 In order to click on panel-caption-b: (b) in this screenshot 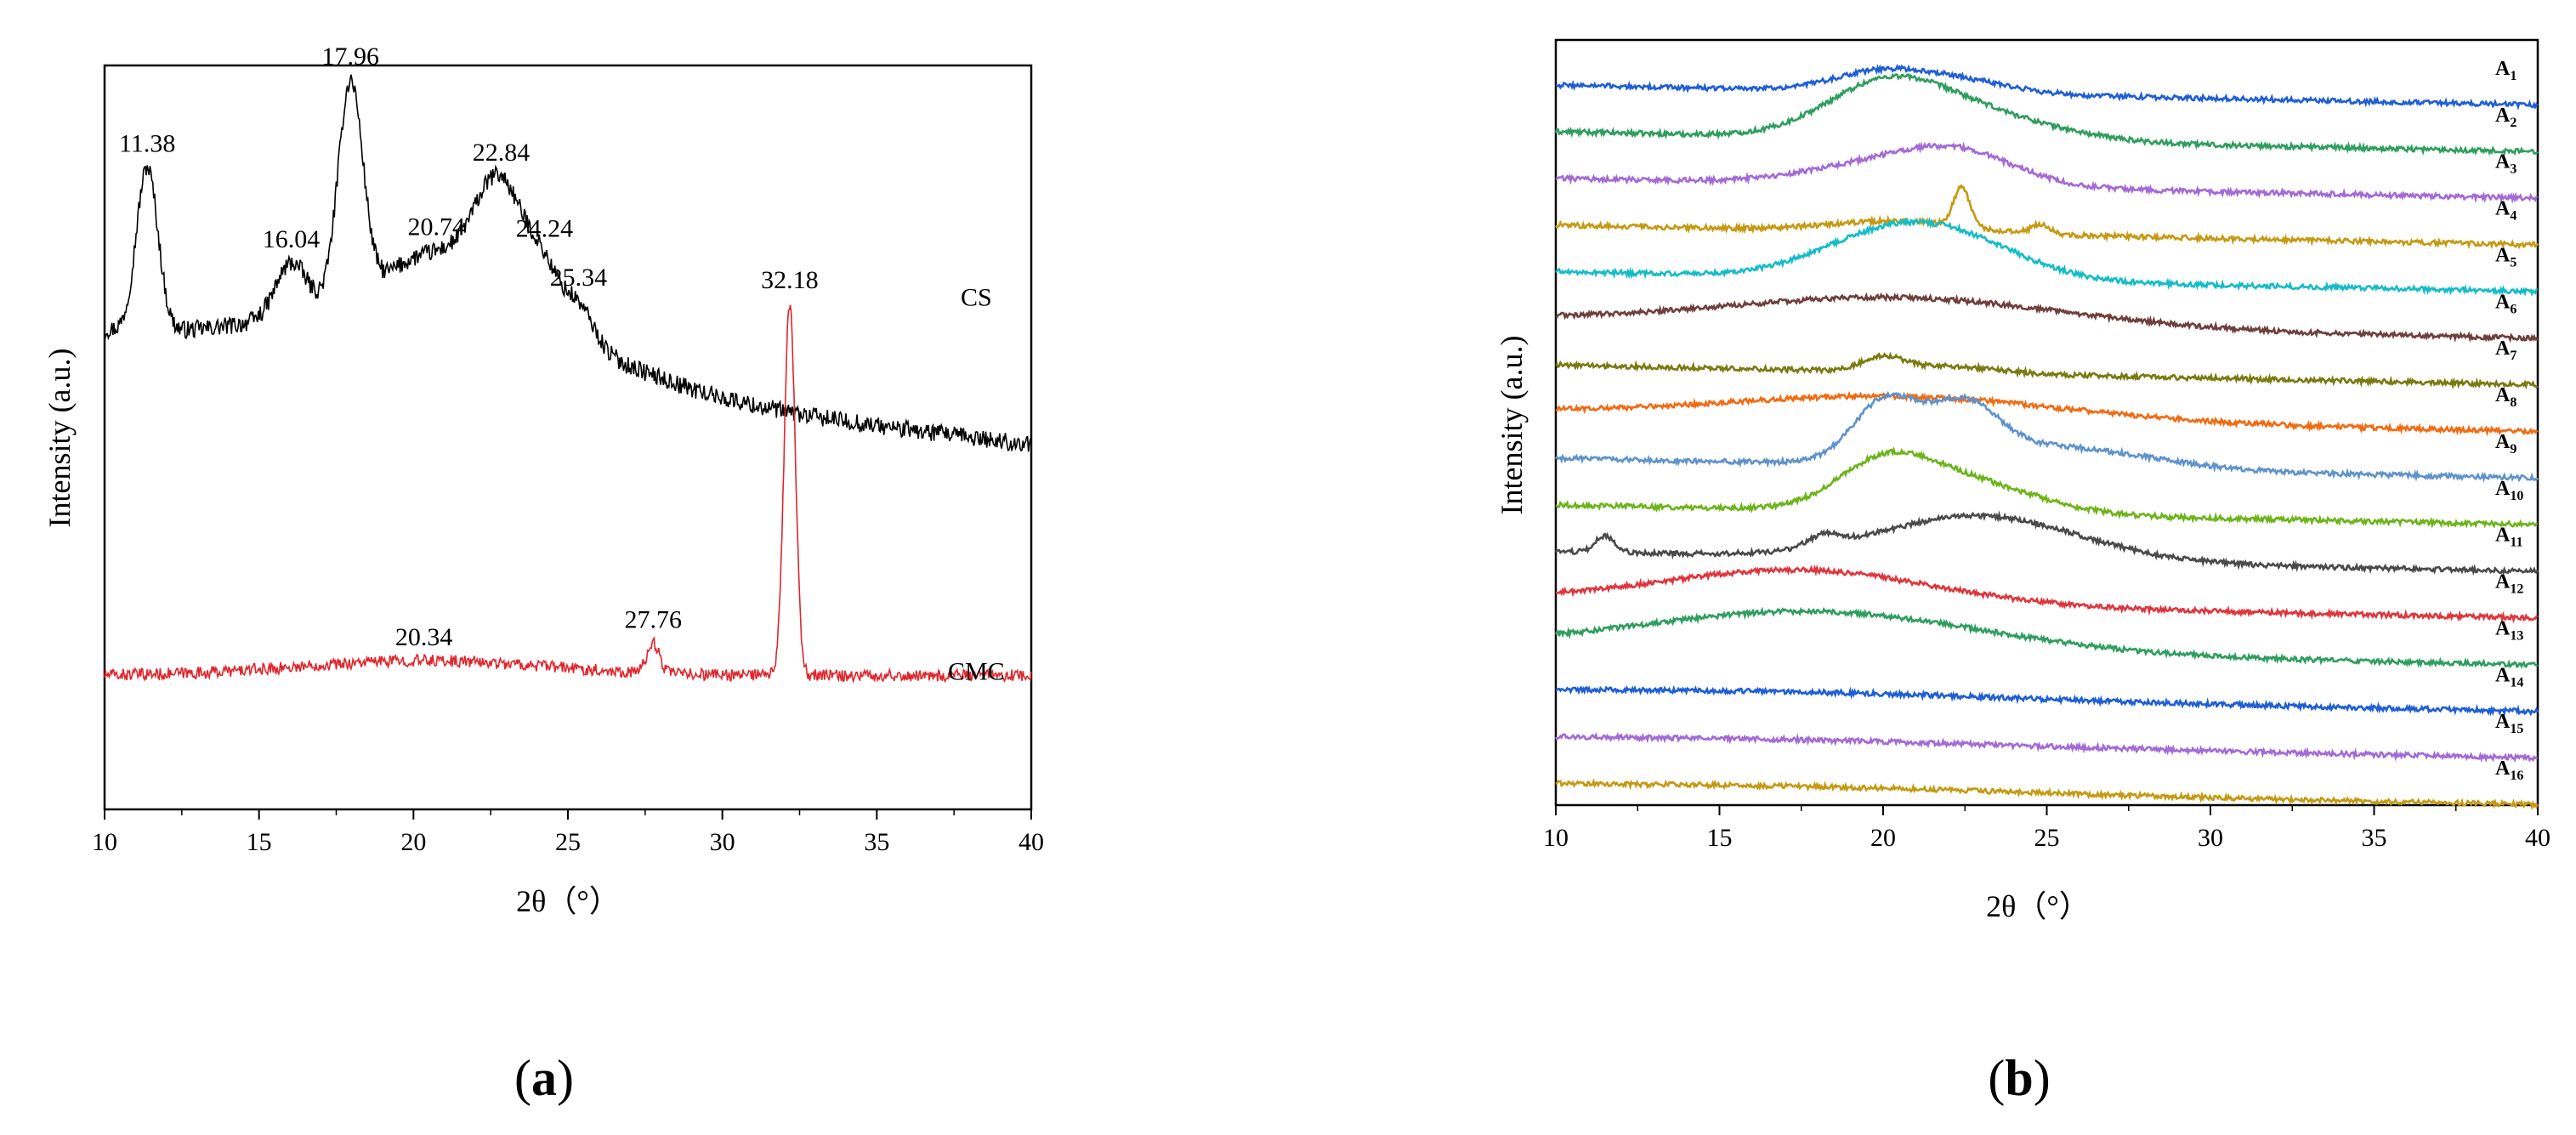, I will do `click(2019, 1078)`.